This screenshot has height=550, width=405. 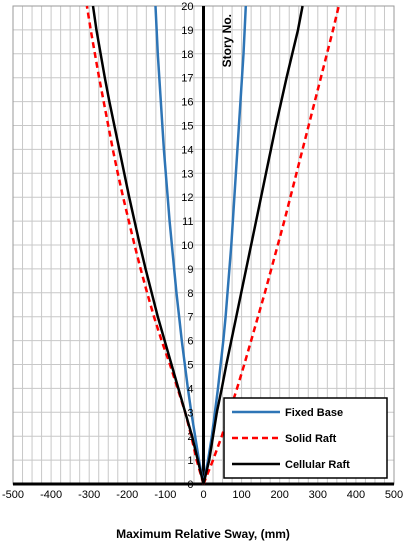 What do you see at coordinates (317, 465) in the screenshot?
I see `legend-label-cellular-raft: Cellular Raft` at bounding box center [317, 465].